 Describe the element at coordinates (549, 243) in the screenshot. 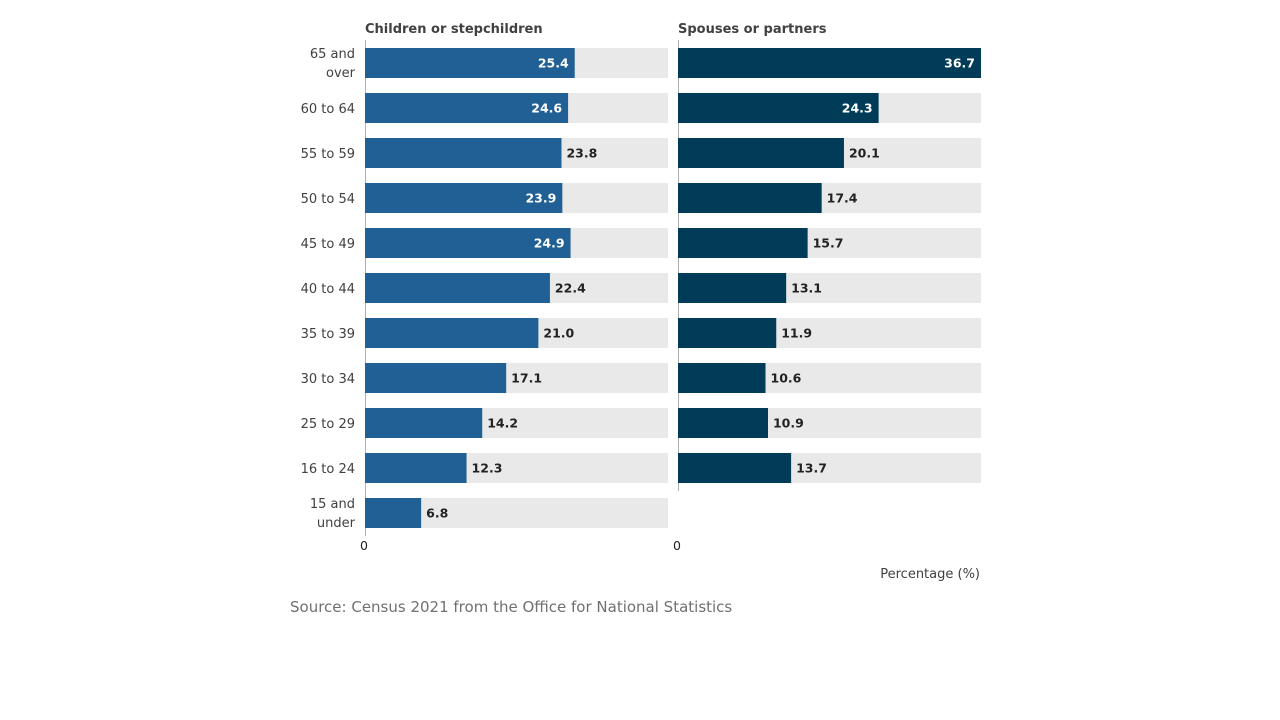

I see `data-label: 24.9` at that location.